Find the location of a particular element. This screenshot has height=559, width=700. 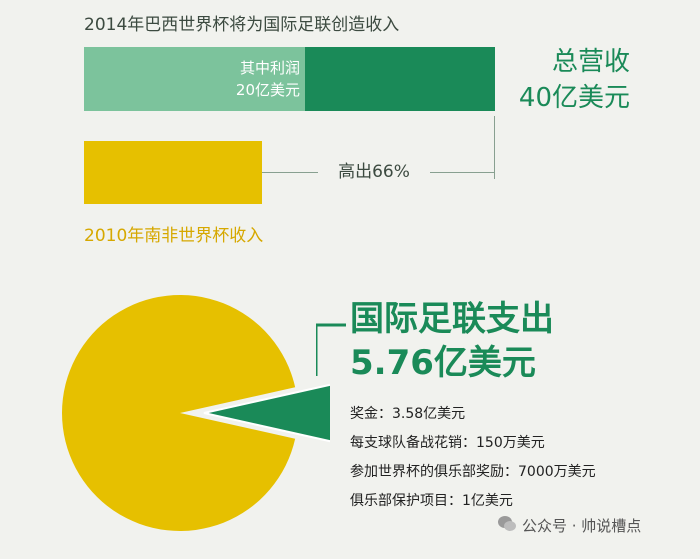

expenditure-title: 国际足联支出 is located at coordinates (452, 319).